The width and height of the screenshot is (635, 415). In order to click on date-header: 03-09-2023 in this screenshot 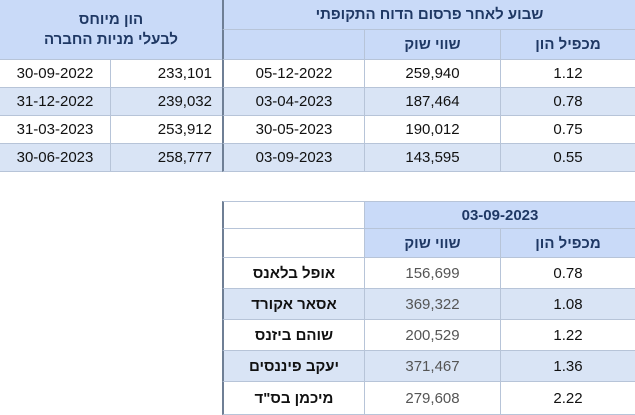, I will do `click(499, 215)`.